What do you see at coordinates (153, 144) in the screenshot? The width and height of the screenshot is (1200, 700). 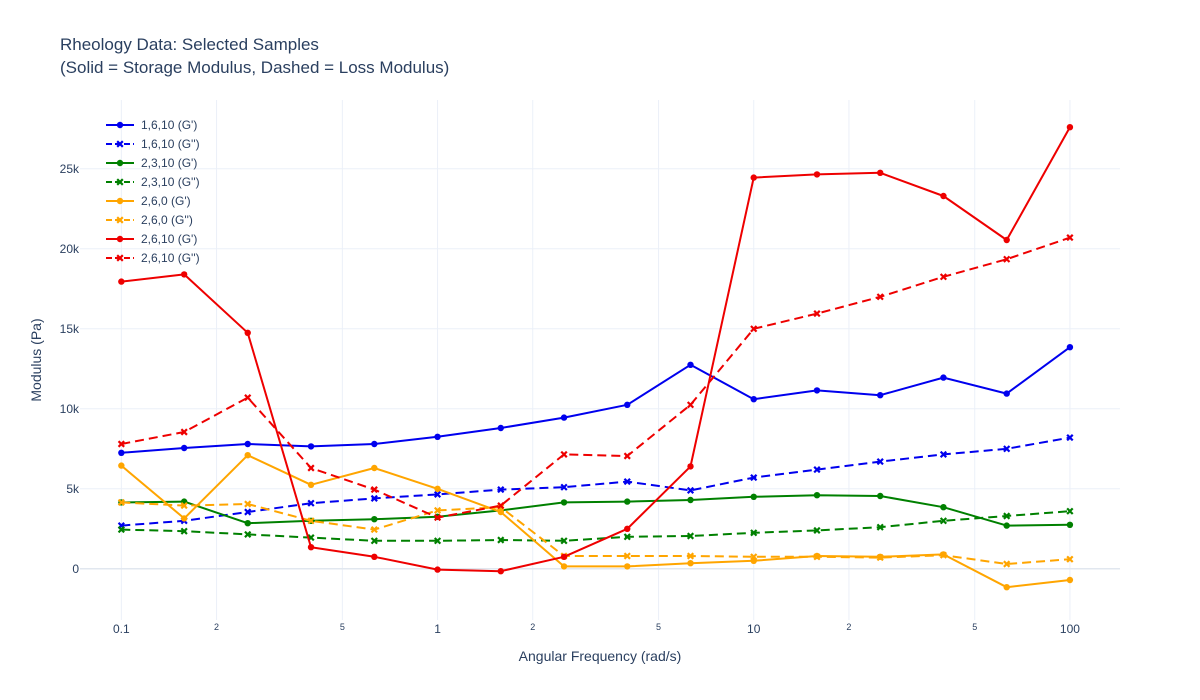 I see `legend-item: 1,6,10 (G'')` at bounding box center [153, 144].